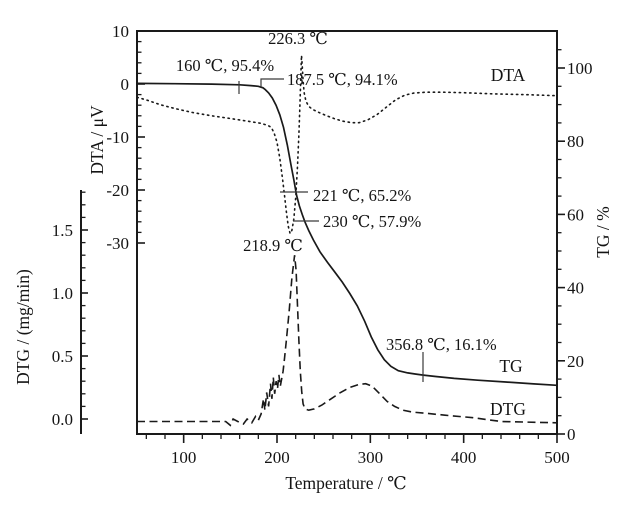 Image resolution: width=640 pixels, height=507 pixels. Describe the element at coordinates (62, 293) in the screenshot. I see `dtg-tick-label: 1.0` at that location.